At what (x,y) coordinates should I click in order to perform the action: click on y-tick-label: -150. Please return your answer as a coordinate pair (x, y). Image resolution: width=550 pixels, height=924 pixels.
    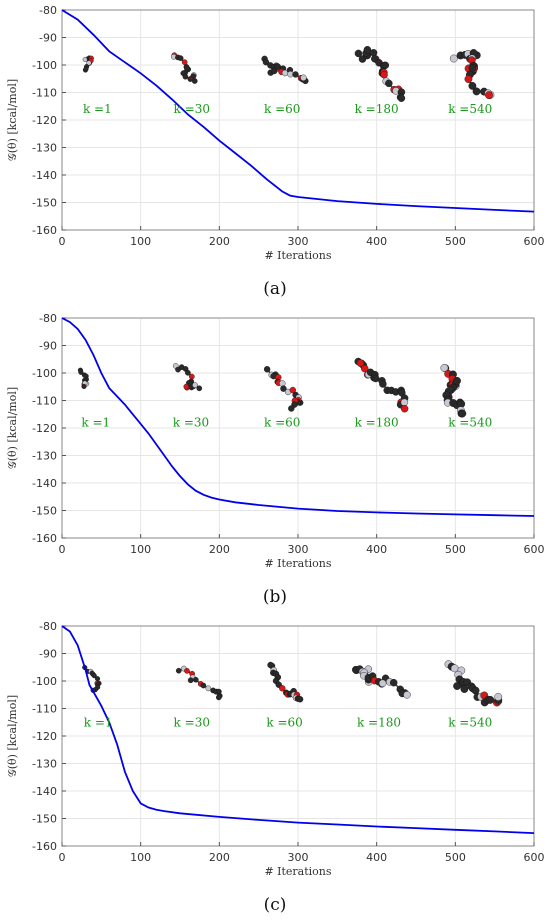
    Looking at the image, I should click on (44, 819).